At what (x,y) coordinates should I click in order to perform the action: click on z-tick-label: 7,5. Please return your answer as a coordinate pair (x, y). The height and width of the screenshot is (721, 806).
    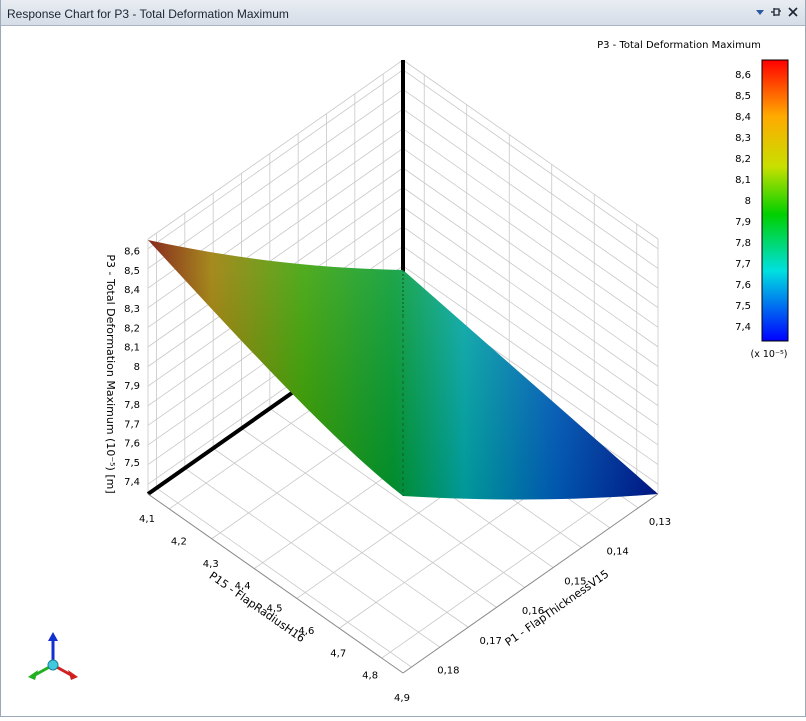
    Looking at the image, I should click on (132, 463).